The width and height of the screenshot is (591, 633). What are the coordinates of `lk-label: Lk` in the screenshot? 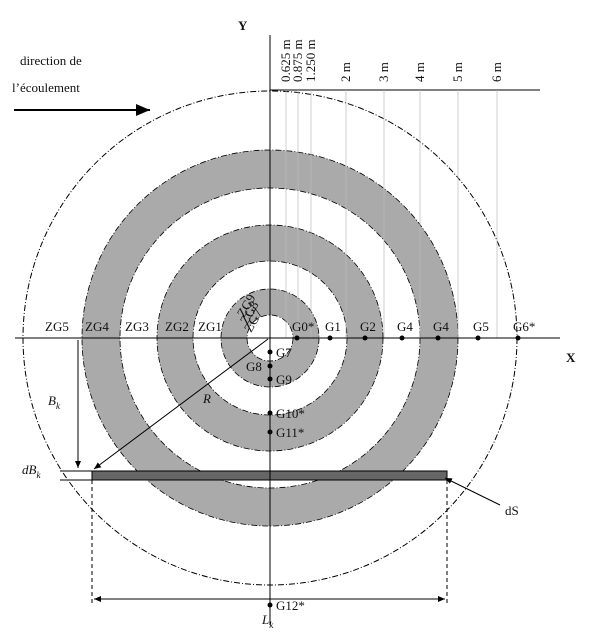 It's located at (267, 621).